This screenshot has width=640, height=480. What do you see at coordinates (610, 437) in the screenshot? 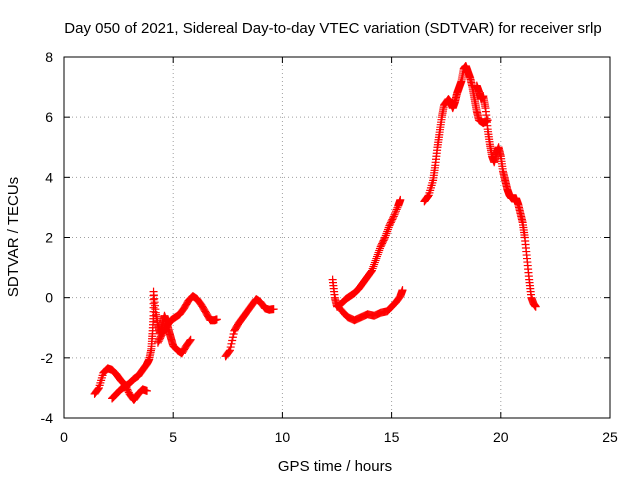
I see `x-tick-label: 25` at bounding box center [610, 437].